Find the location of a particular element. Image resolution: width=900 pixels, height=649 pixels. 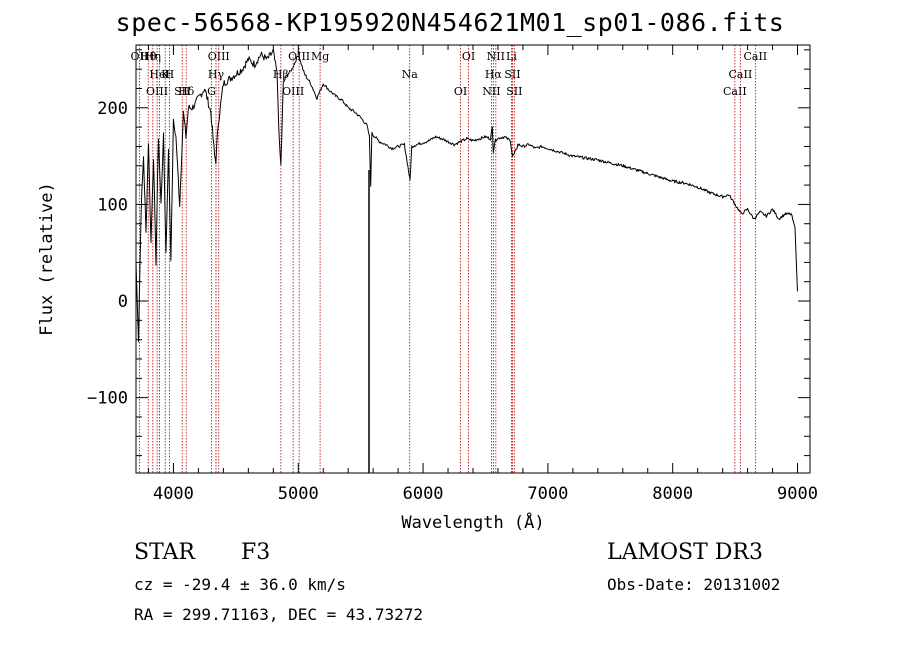

emission-line-label: Li is located at coordinates (511, 56).